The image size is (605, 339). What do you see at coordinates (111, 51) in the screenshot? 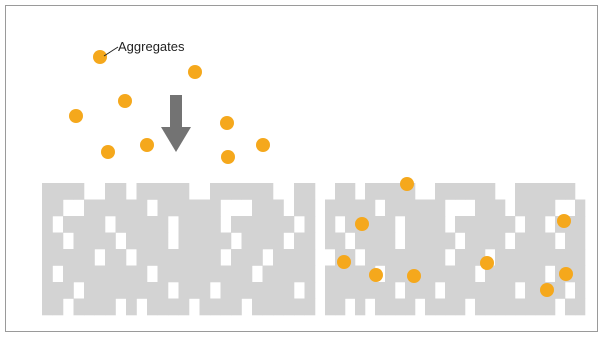
I see `label-leader-line` at bounding box center [111, 51].